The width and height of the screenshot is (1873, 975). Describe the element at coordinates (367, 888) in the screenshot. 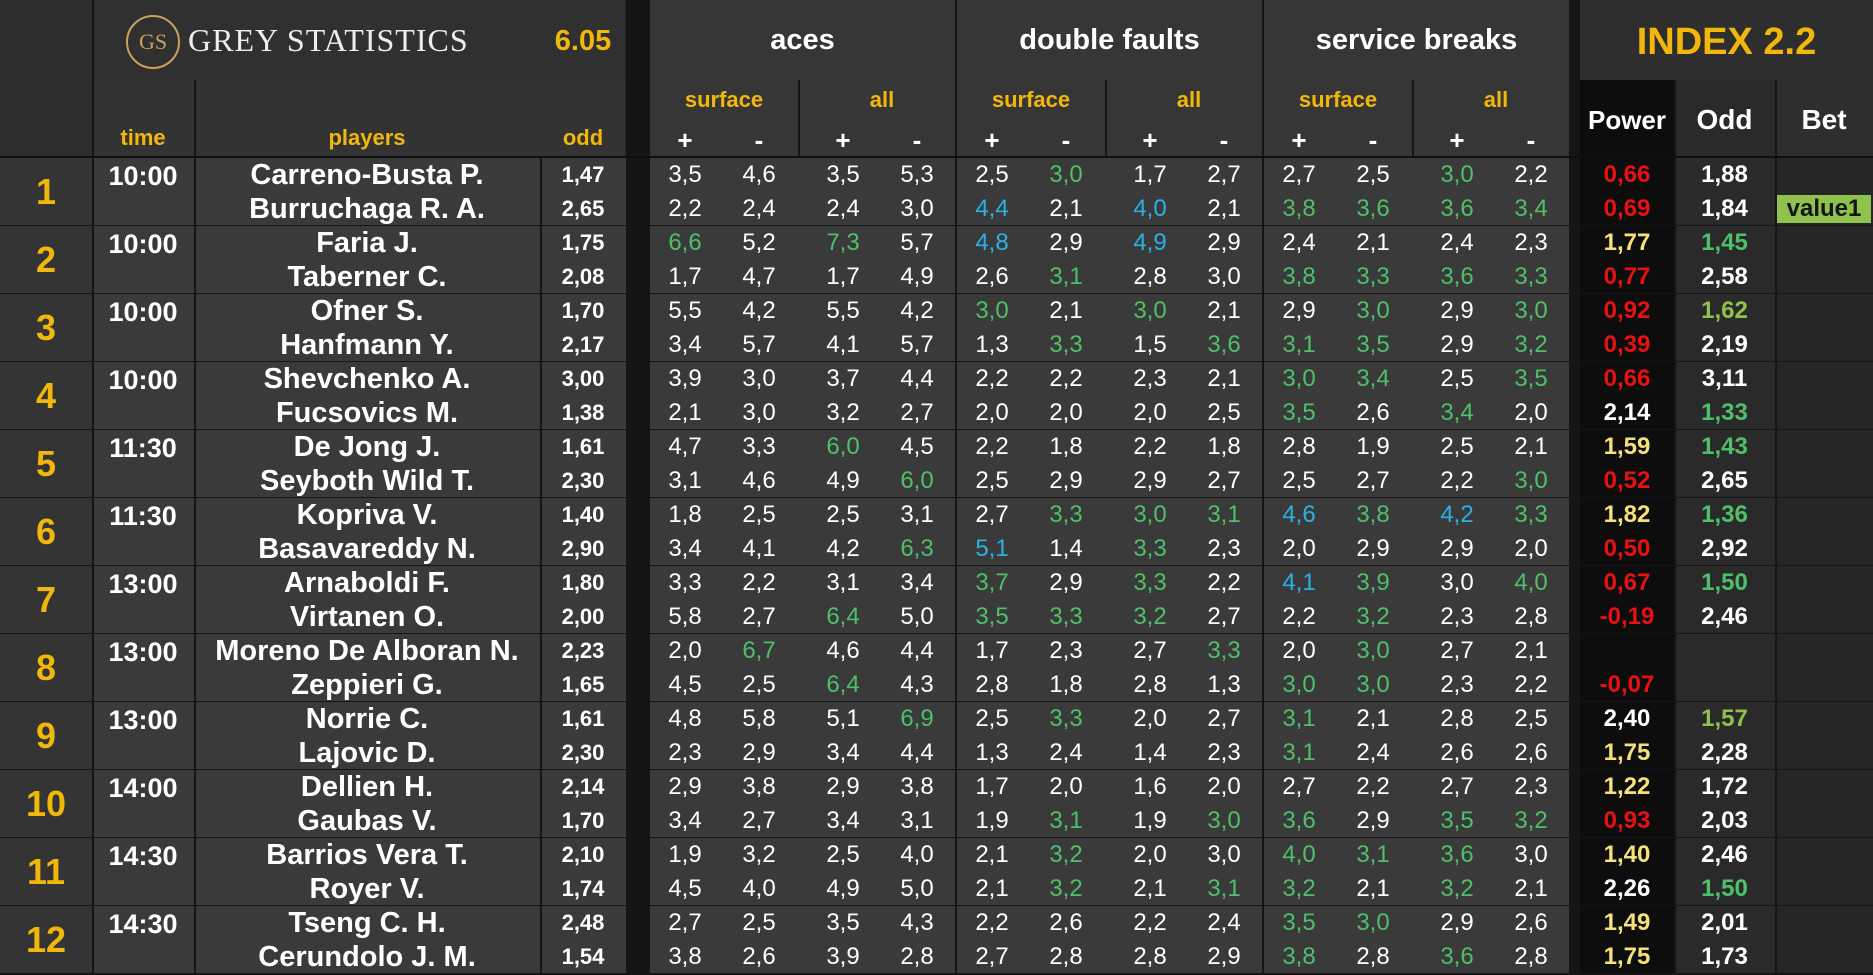

I see `player-name: Royer V.` at that location.